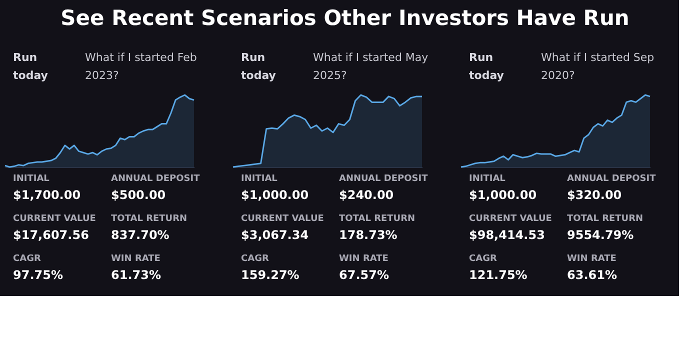  I want to click on text: $98,414.53, so click(507, 235).